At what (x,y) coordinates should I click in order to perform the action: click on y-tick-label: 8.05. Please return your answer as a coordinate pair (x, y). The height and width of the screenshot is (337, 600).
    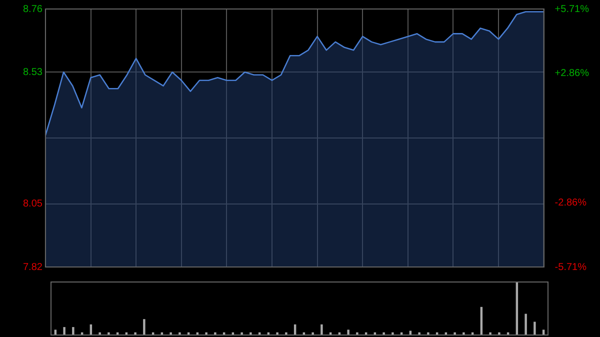
    Looking at the image, I should click on (32, 204).